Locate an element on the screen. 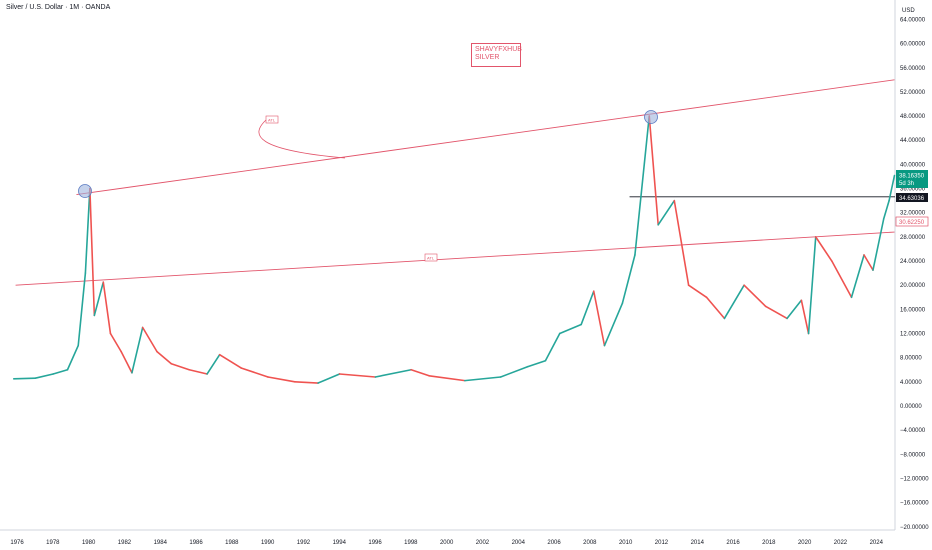  y-tick-label: 4.00000 is located at coordinates (911, 383).